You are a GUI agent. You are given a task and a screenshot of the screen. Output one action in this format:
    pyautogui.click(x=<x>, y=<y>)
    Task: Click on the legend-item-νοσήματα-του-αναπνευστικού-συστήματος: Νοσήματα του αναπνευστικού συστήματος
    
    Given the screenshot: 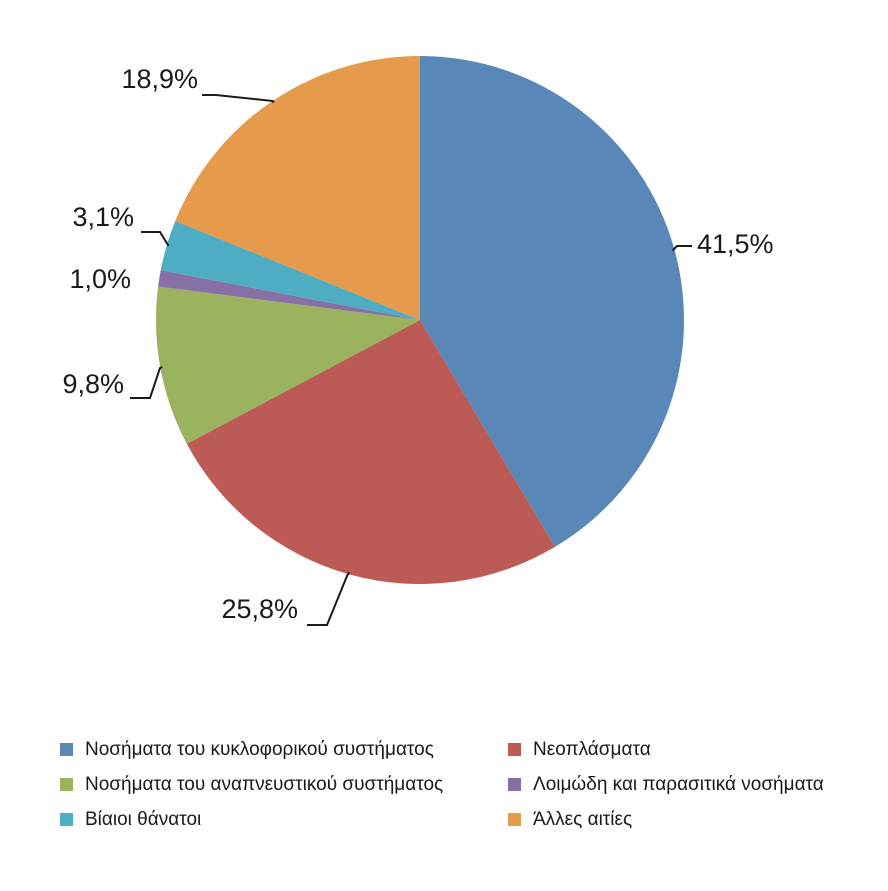 What is the action you would take?
    pyautogui.click(x=284, y=784)
    